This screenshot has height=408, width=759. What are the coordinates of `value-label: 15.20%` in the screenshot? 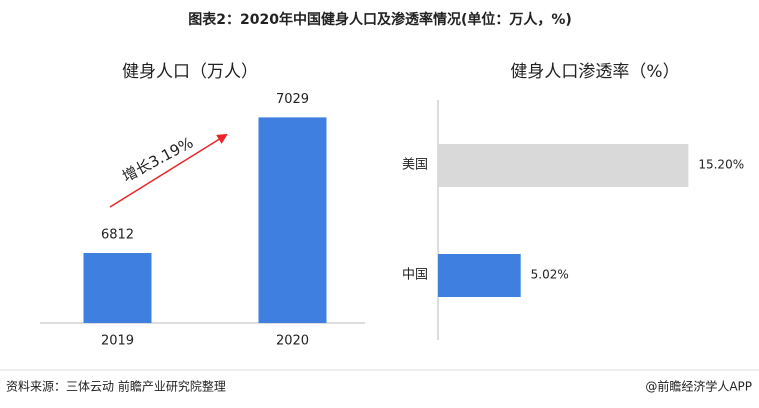 It's located at (721, 165).